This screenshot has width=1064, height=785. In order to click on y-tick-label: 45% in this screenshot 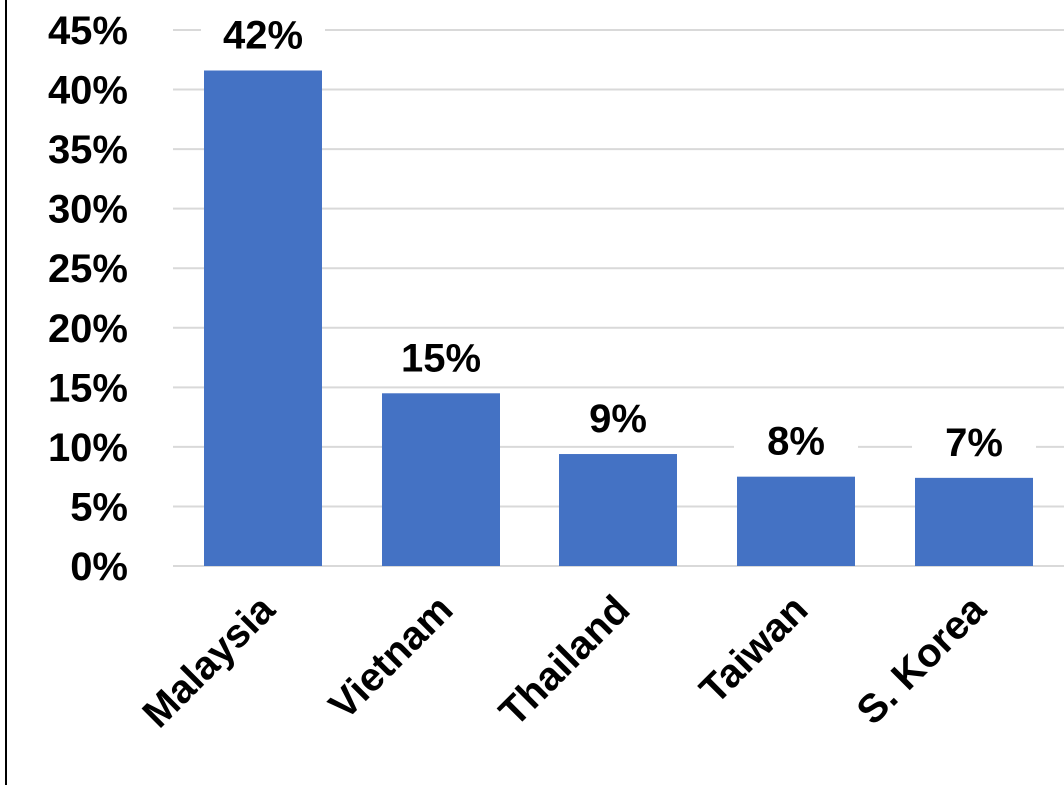, I will do `click(88, 31)`.